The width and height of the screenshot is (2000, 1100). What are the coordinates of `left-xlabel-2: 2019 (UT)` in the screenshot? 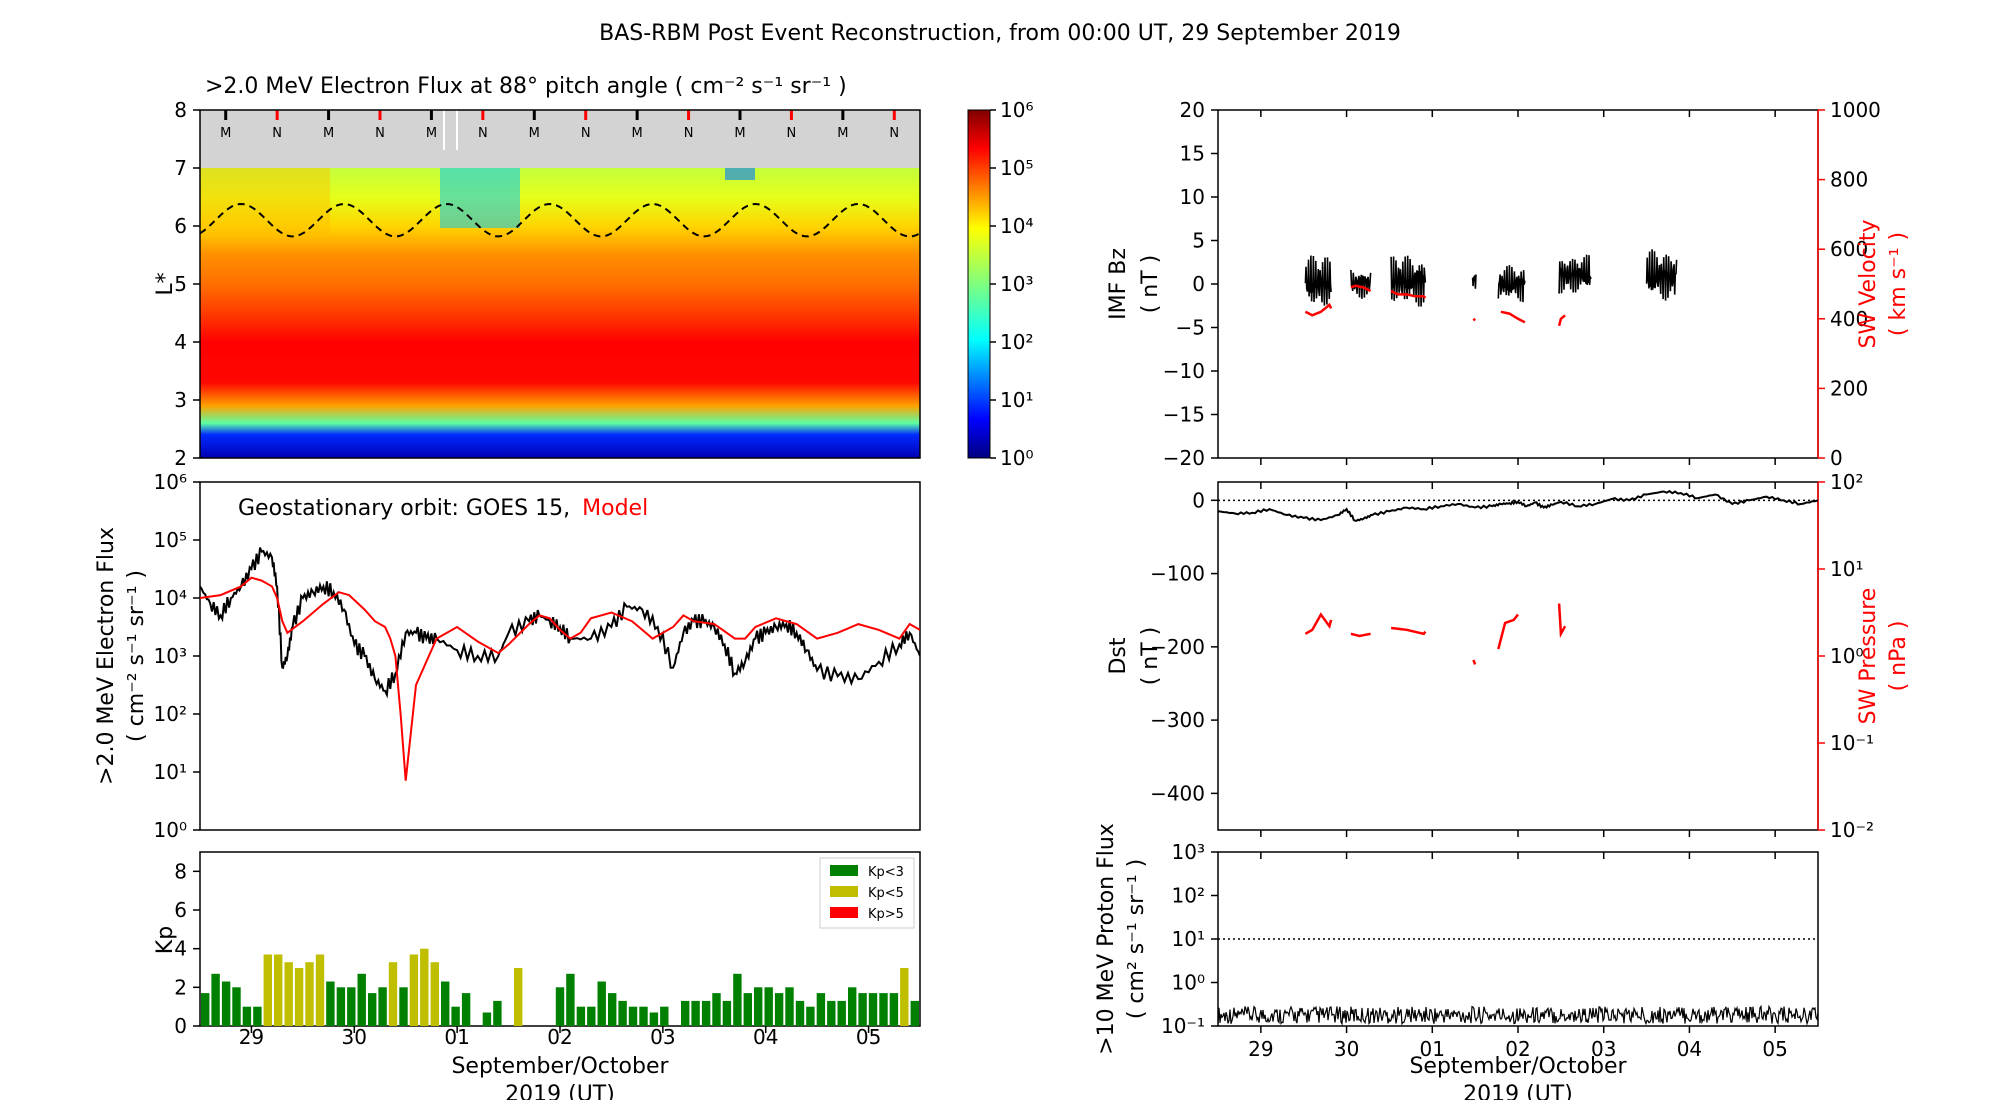 It's located at (560, 1091).